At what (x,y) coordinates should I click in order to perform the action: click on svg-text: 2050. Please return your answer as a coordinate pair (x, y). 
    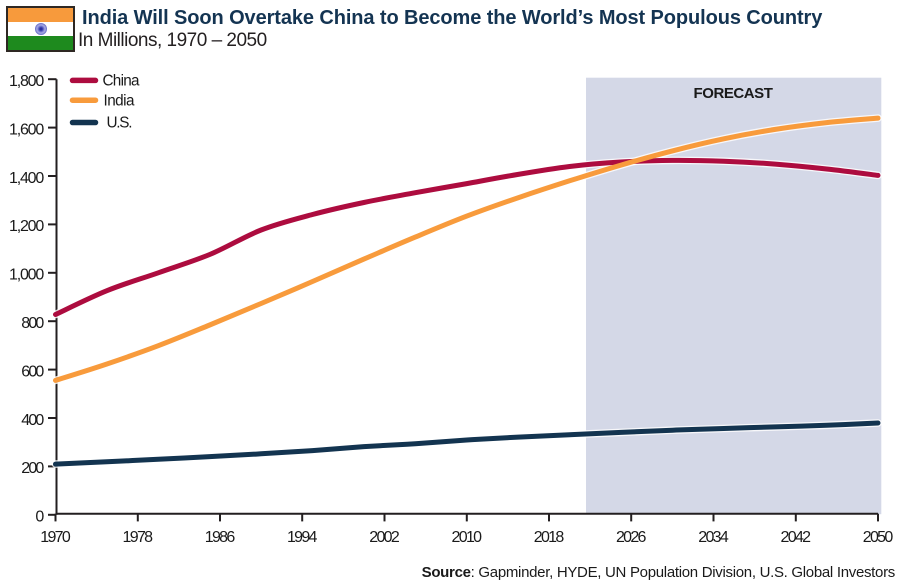
    Looking at the image, I should click on (878, 537).